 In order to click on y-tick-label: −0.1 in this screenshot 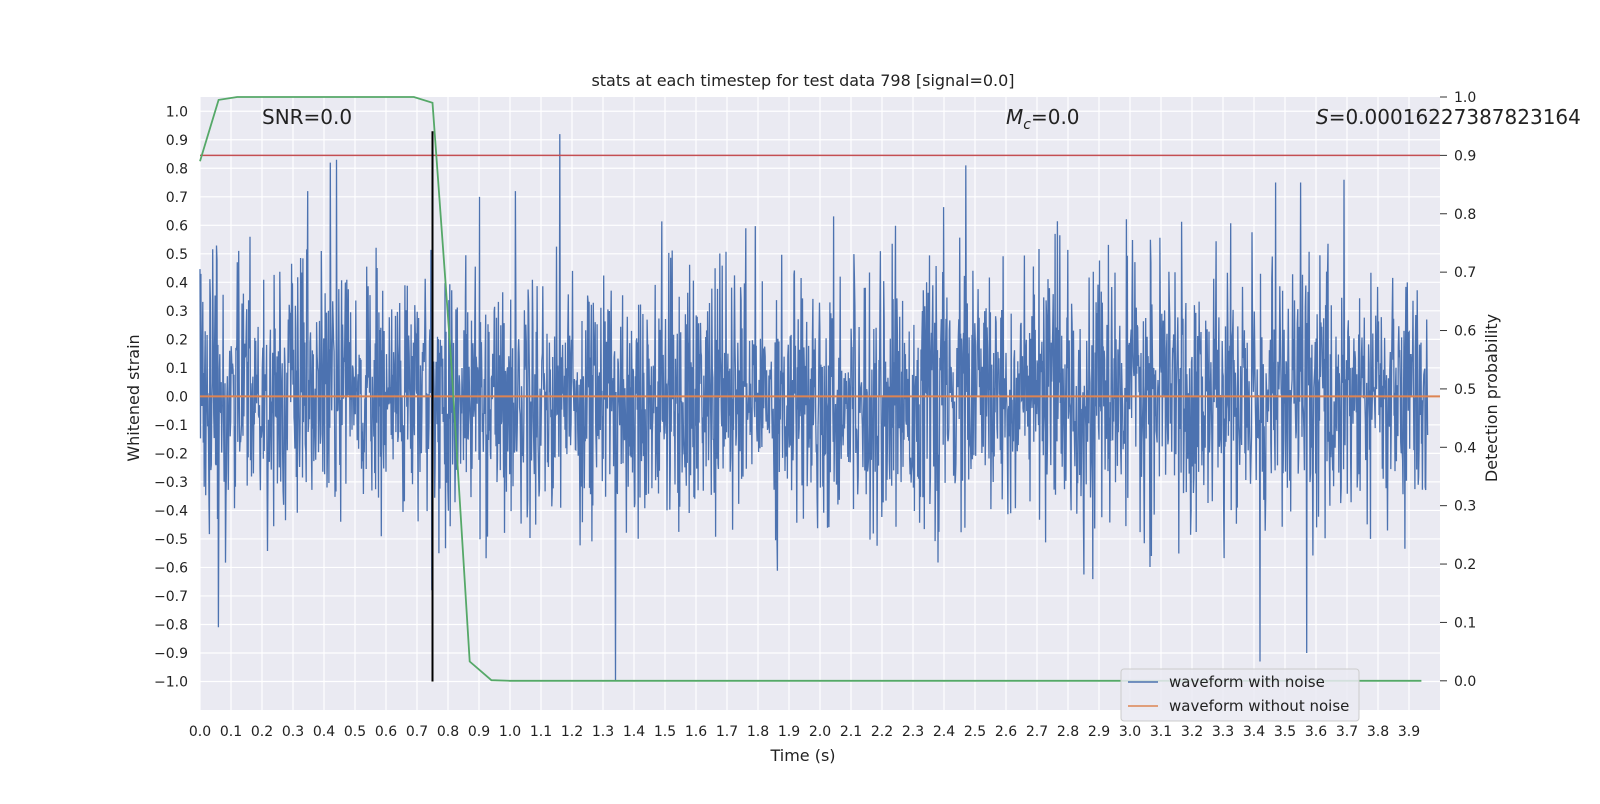, I will do `click(171, 426)`.